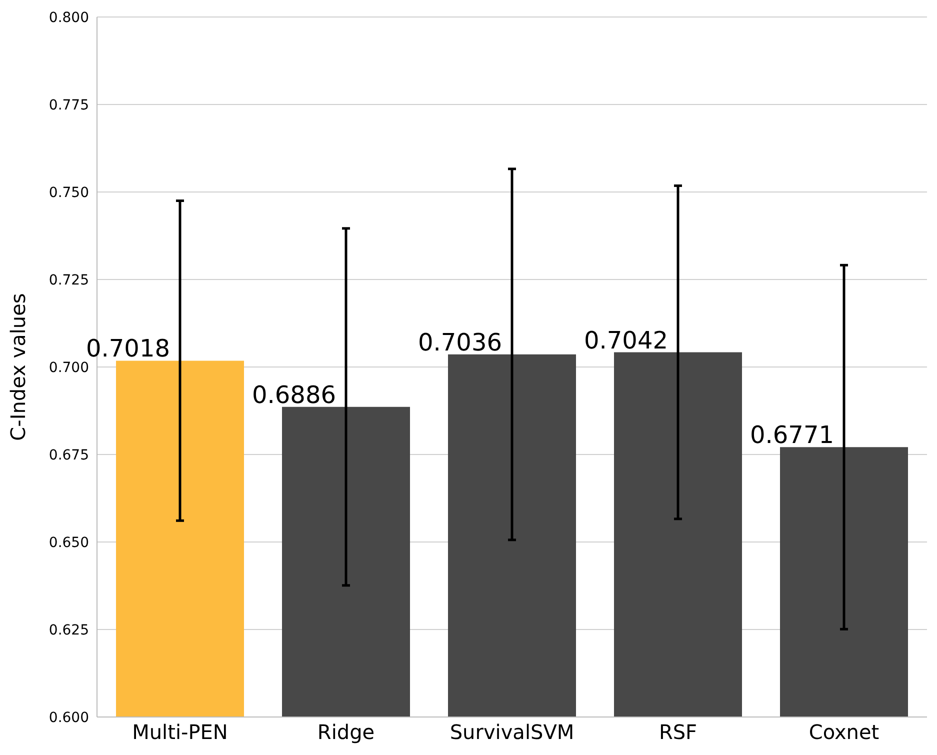 This screenshot has width=937, height=755. I want to click on y-tick-label: 0.800, so click(68, 18).